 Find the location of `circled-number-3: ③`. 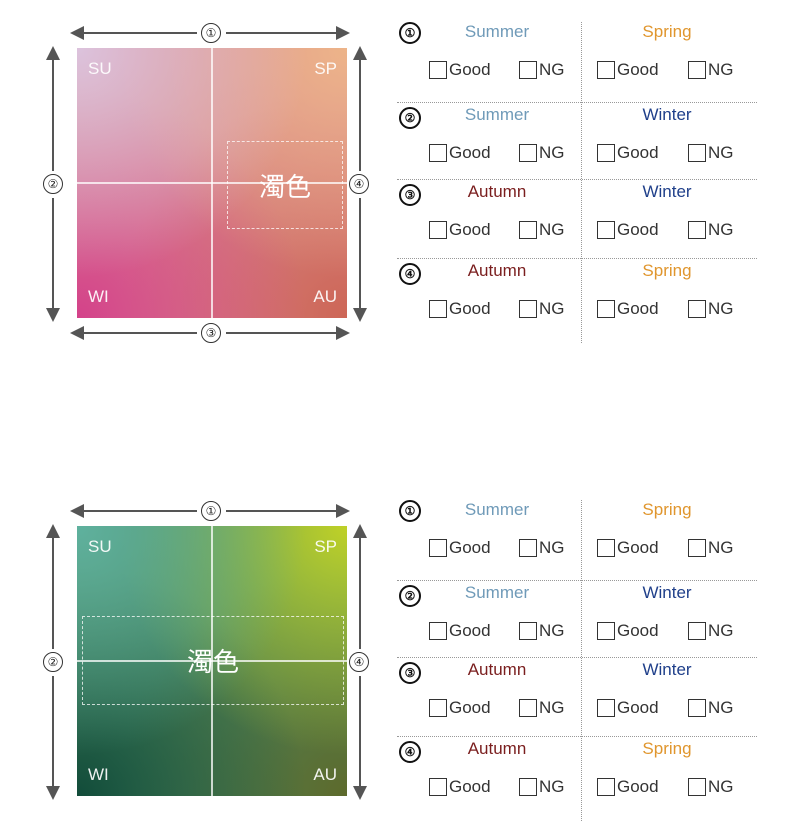

circled-number-3: ③ is located at coordinates (211, 333).